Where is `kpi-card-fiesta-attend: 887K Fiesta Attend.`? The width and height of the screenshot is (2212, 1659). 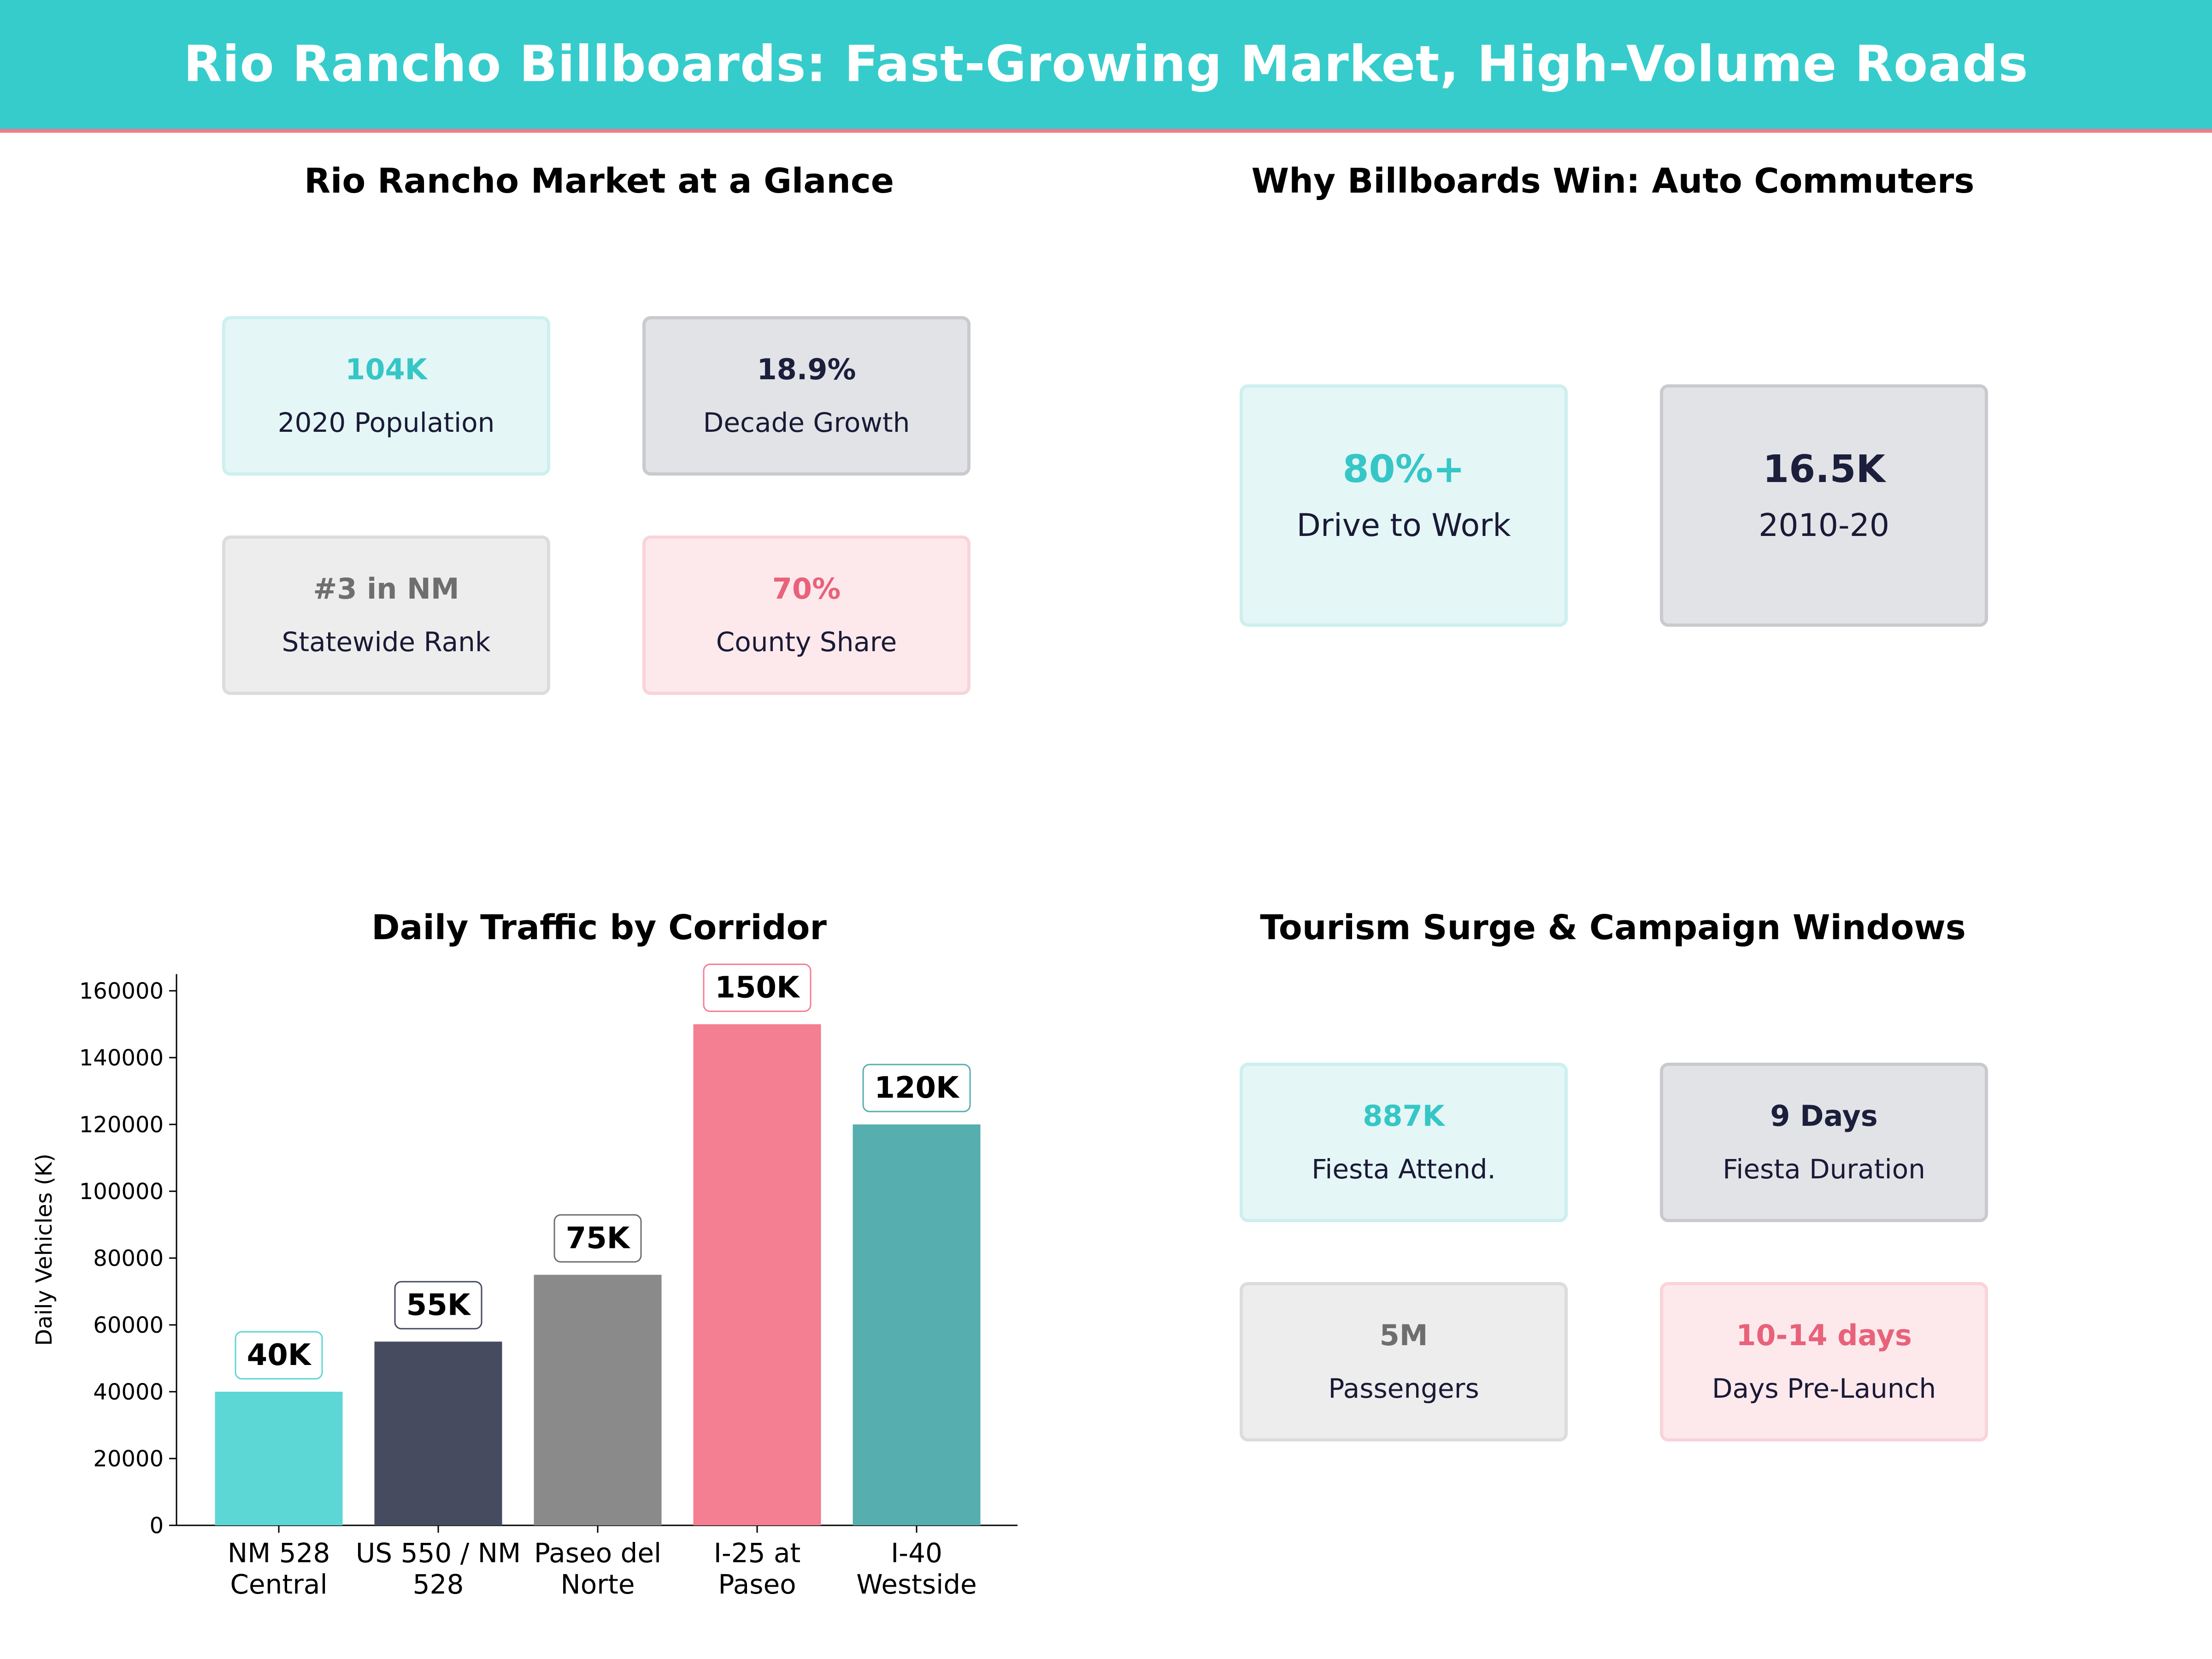
kpi-card-fiesta-attend: 887K Fiesta Attend. is located at coordinates (1404, 1142).